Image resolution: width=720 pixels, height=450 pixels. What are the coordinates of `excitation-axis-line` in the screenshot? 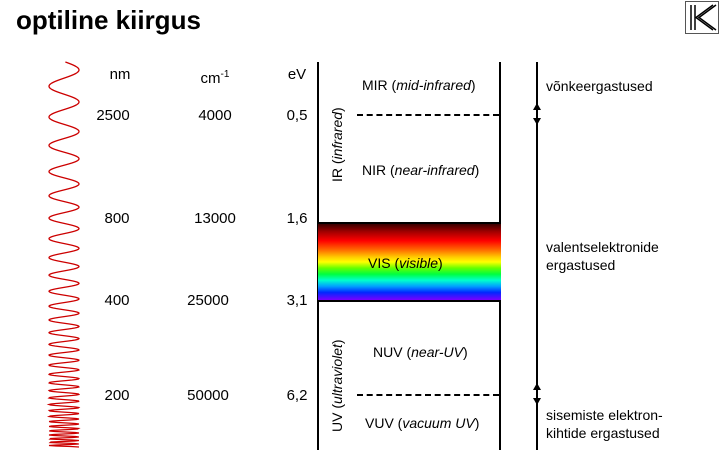 It's located at (537, 256).